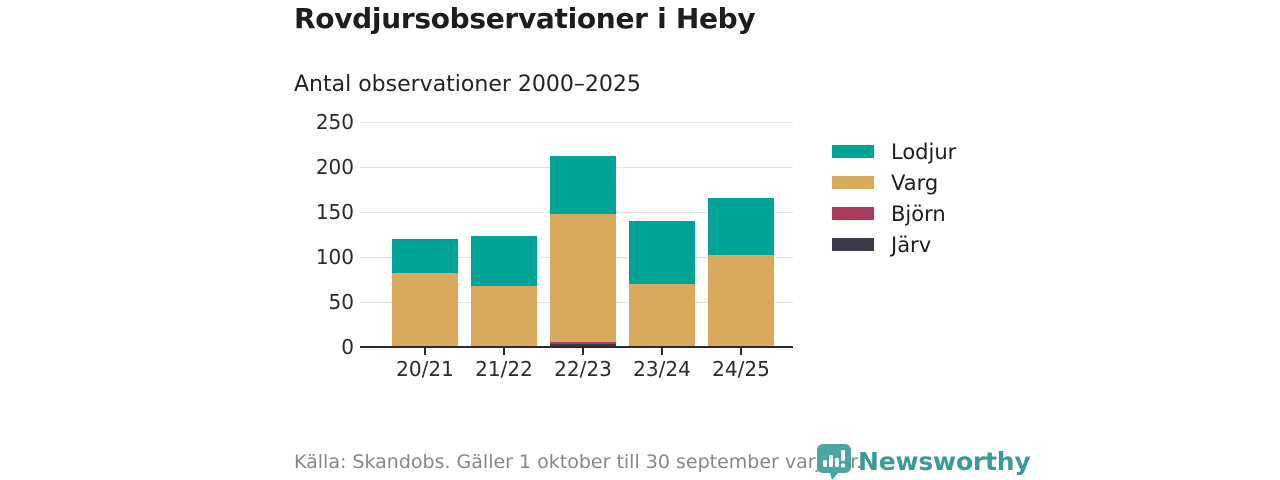  What do you see at coordinates (853, 182) in the screenshot?
I see `legend-swatch-varg` at bounding box center [853, 182].